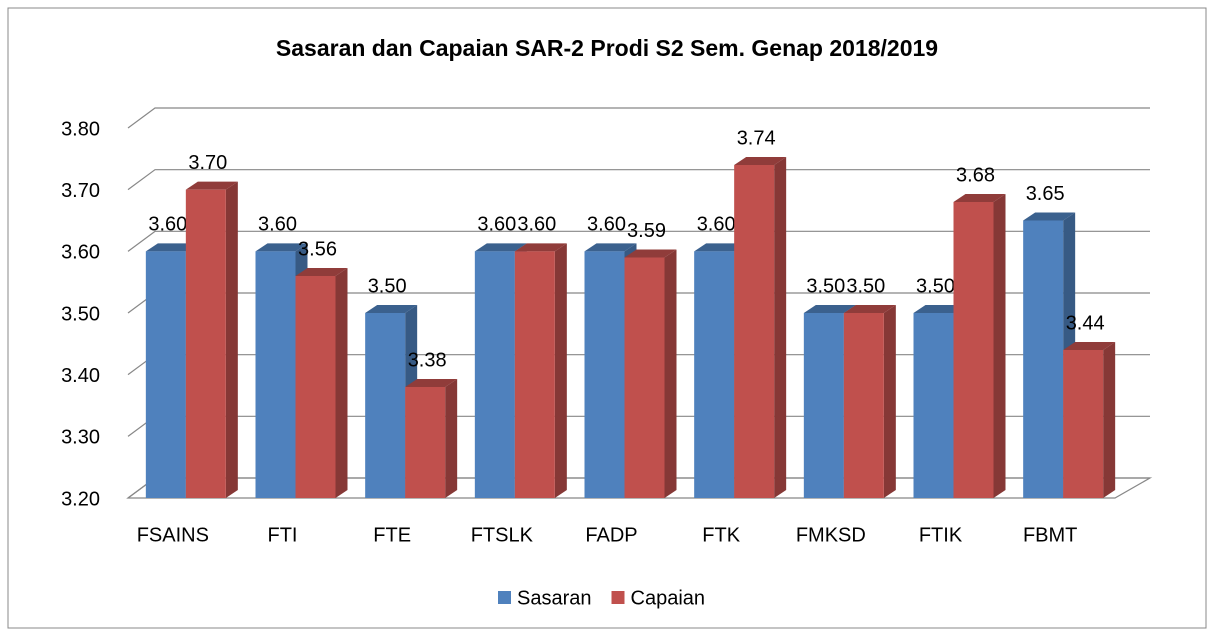 The image size is (1215, 634). What do you see at coordinates (80, 438) in the screenshot?
I see `y-tick-label: 3.30` at bounding box center [80, 438].